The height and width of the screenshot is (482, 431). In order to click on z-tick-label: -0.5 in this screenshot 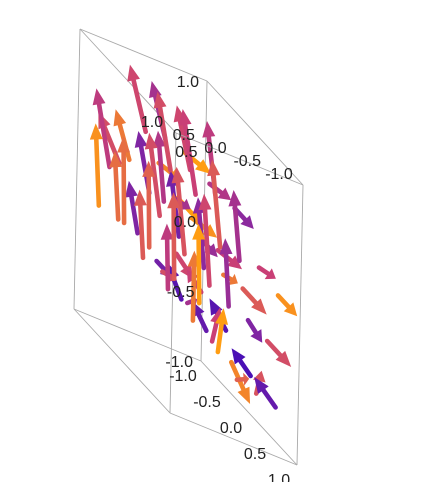, I will do `click(181, 292)`.